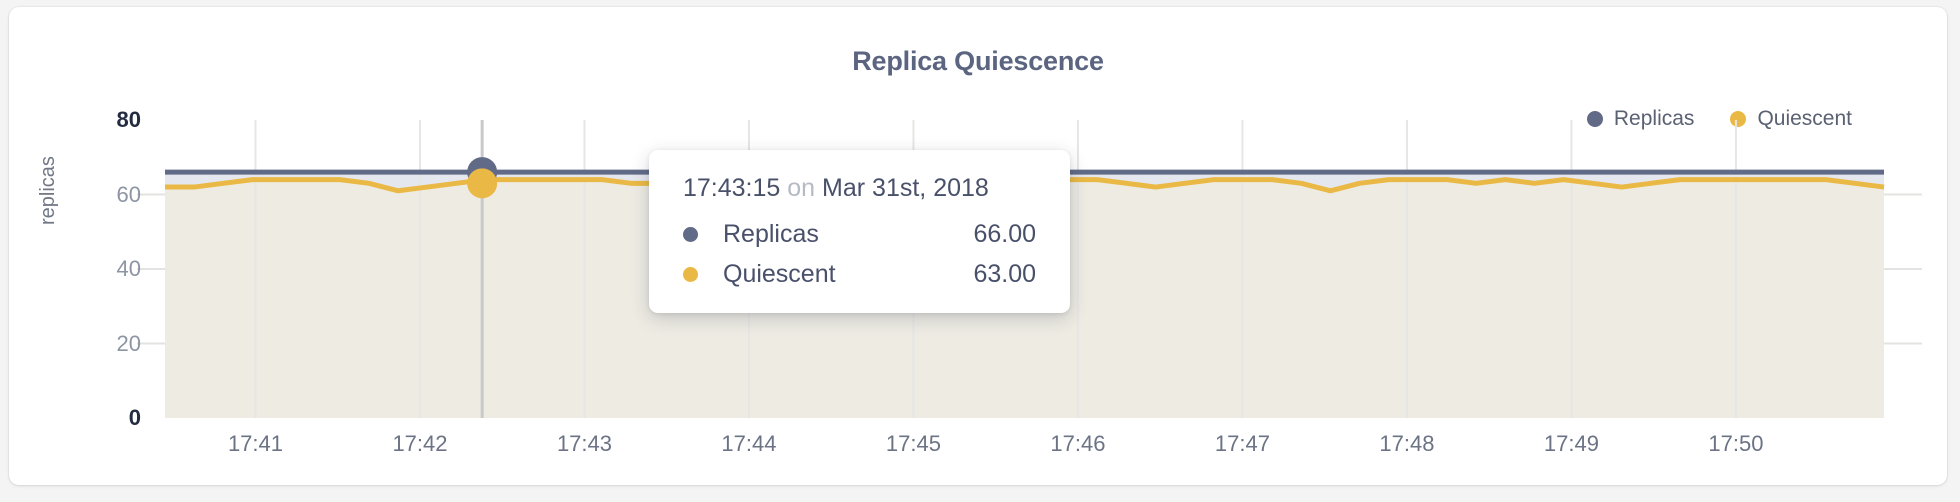  I want to click on x-axis-tick-label: 17:41, so click(255, 443).